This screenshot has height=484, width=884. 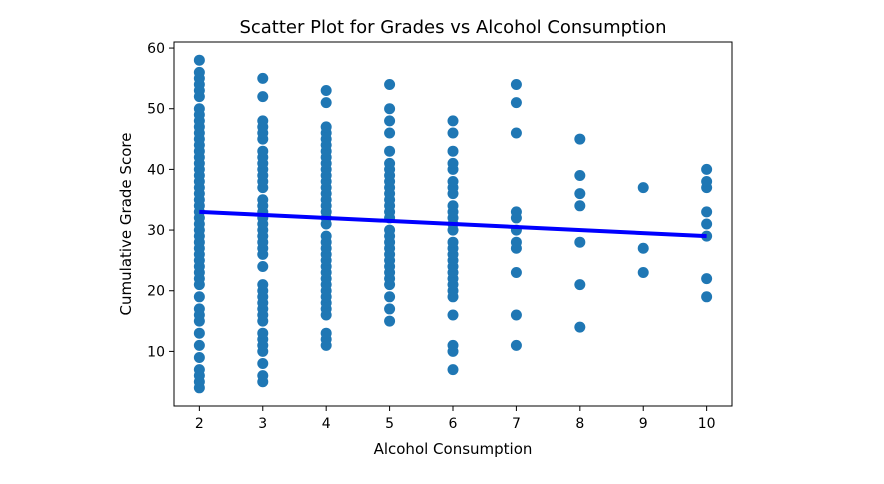 I want to click on x-axis: 2 3 4 5 6 7 8 9 10, so click(x=455, y=419).